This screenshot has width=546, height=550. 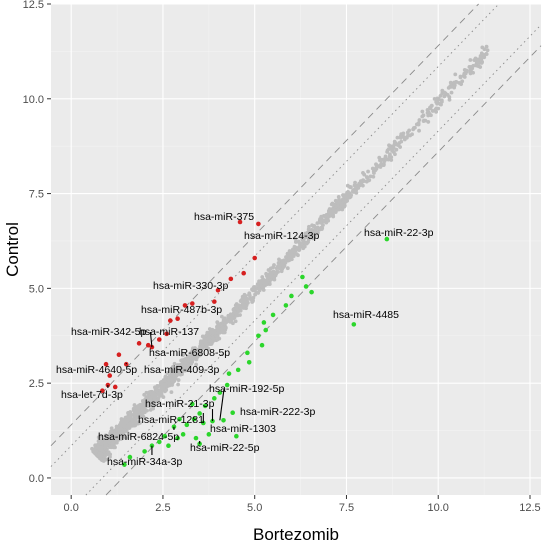 I want to click on annotation-label: hsa-miR-342-5p, so click(x=108, y=332).